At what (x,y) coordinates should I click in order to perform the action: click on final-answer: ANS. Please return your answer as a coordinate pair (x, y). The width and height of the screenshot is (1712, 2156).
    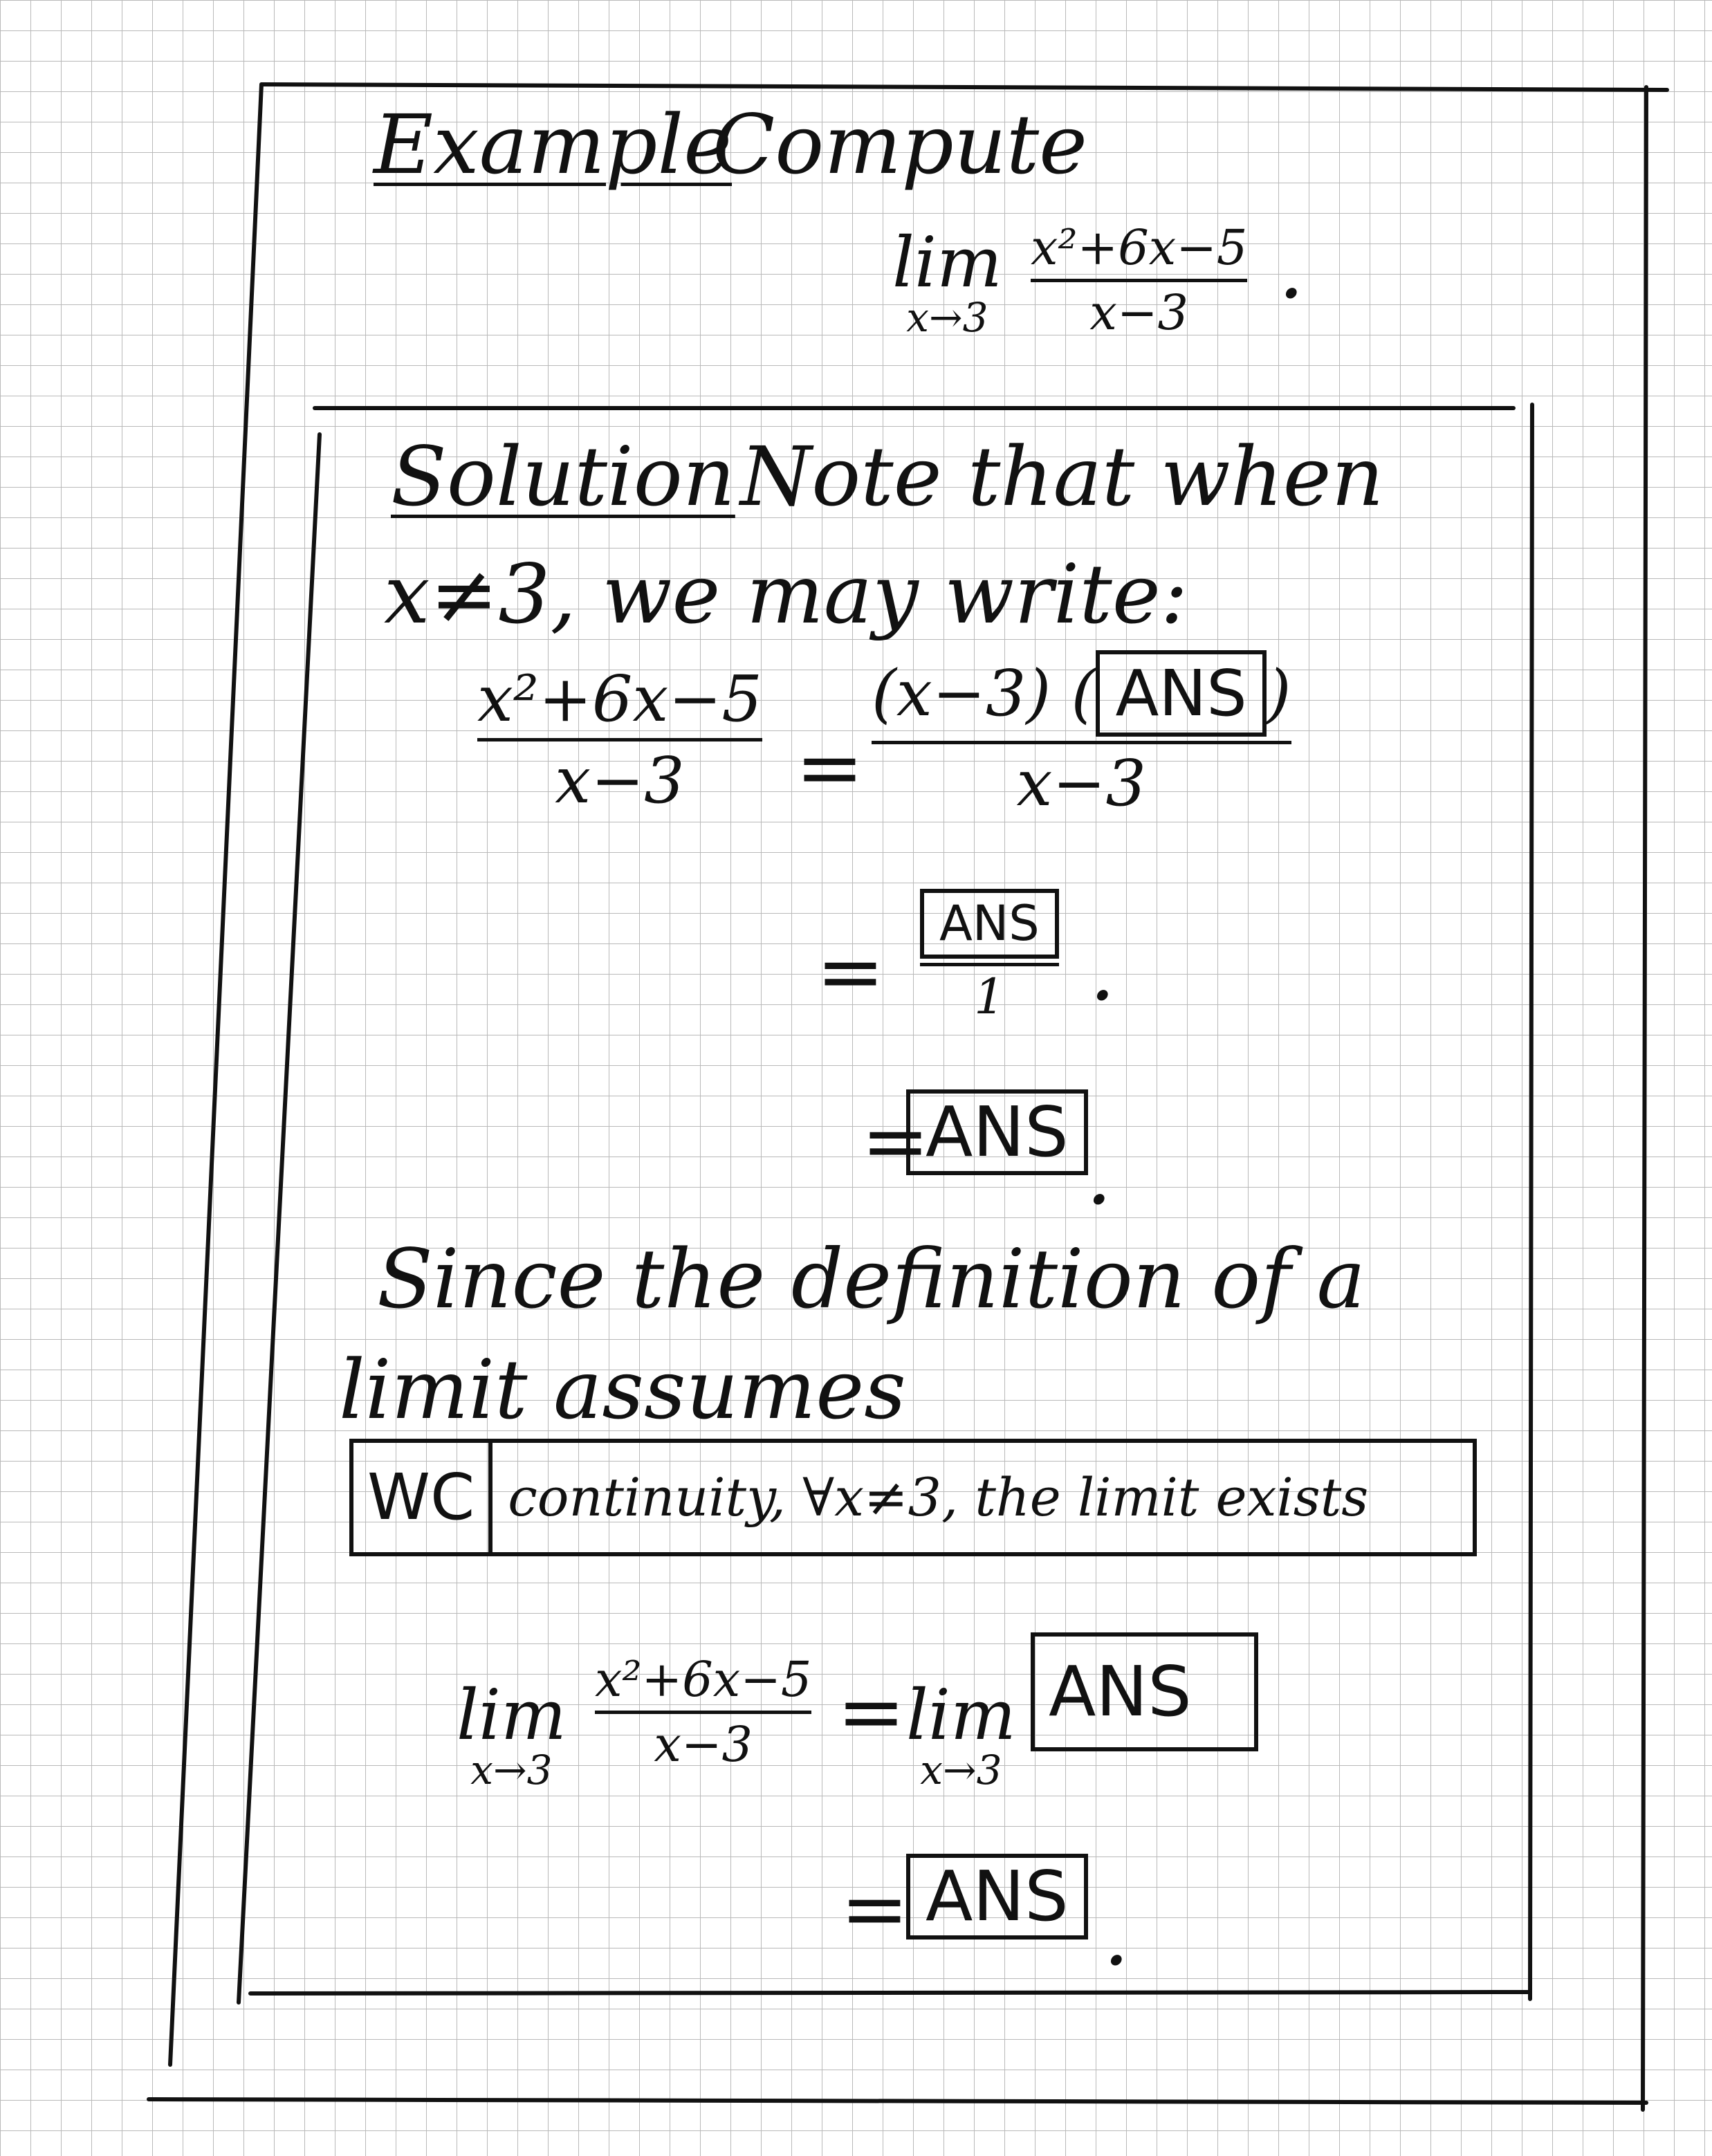
    Looking at the image, I should click on (997, 1897).